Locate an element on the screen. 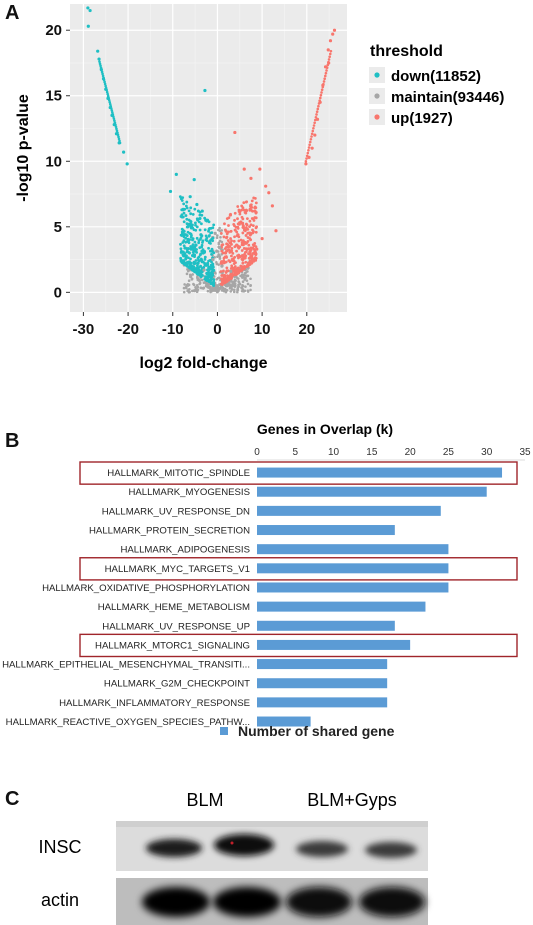 This screenshot has height=925, width=533. x-tick-label: -10 is located at coordinates (173, 329).